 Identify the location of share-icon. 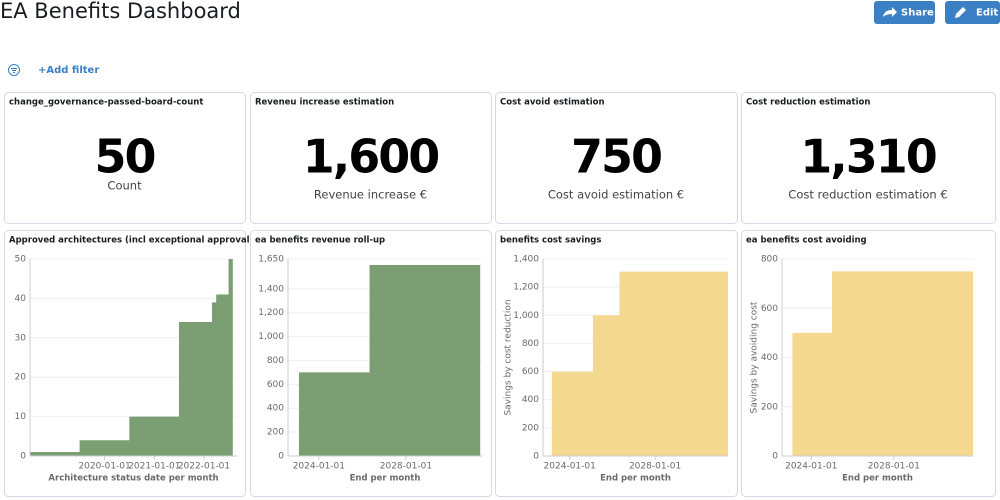
(890, 12).